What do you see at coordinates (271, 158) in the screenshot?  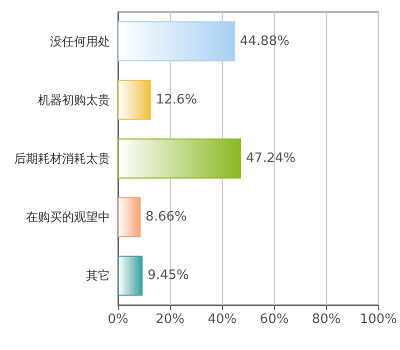 I see `data-label: 47.24%` at bounding box center [271, 158].